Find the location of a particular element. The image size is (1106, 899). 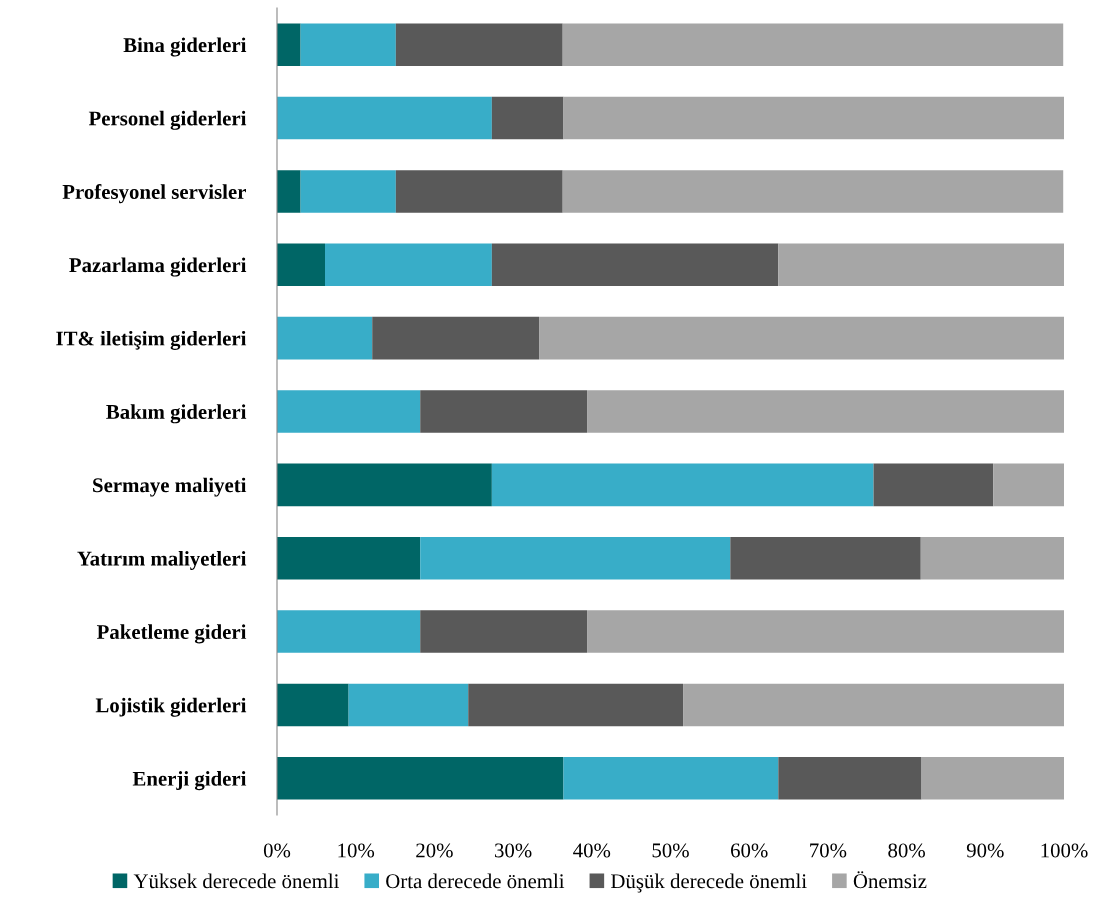

x-tick-label: 80% is located at coordinates (906, 850).